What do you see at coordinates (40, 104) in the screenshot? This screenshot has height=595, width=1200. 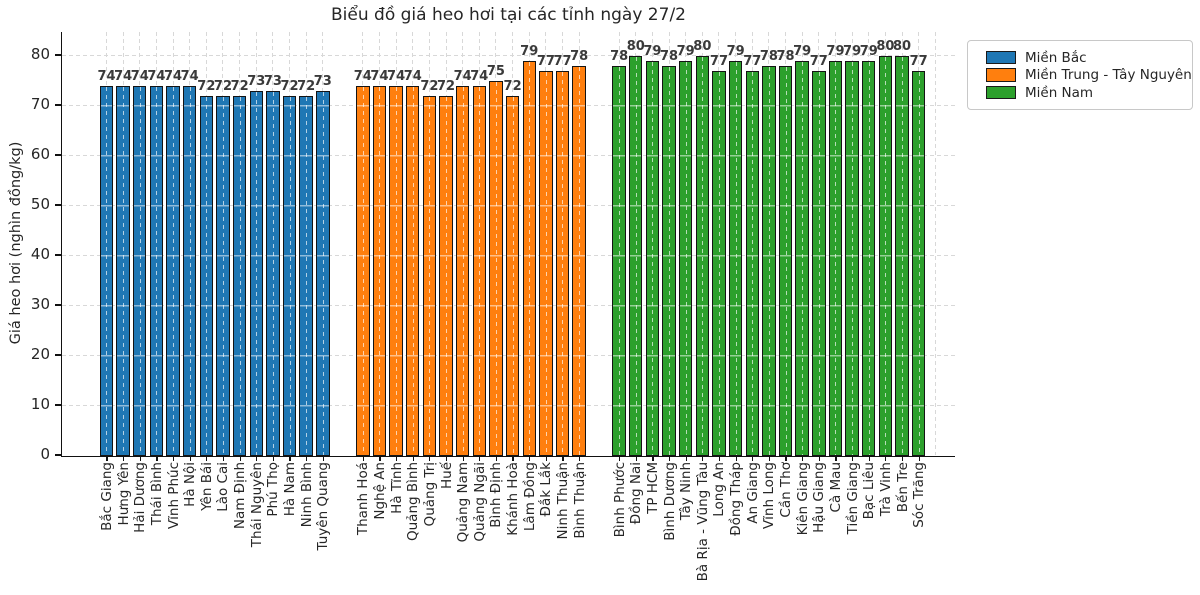 I see `y-tick-label: 70` at bounding box center [40, 104].